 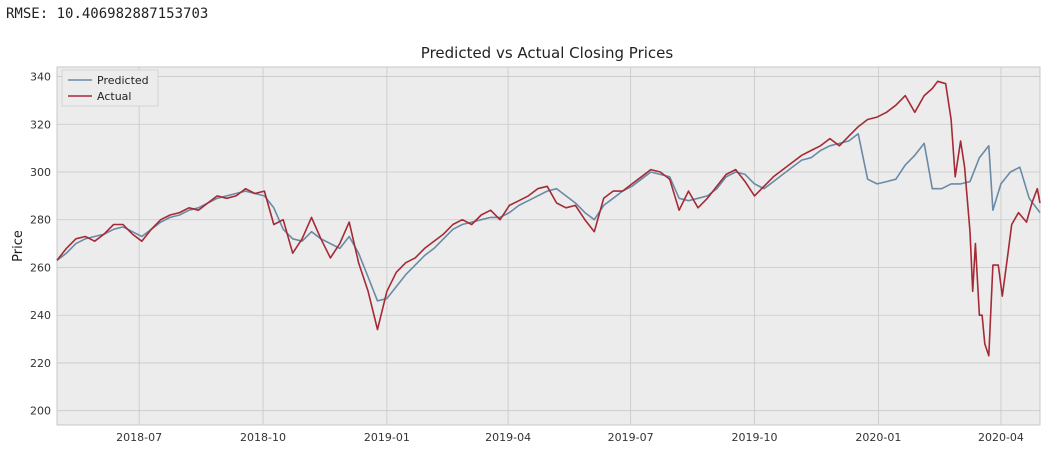 What do you see at coordinates (631, 437) in the screenshot?
I see `x-tick-label: 2019-07` at bounding box center [631, 437].